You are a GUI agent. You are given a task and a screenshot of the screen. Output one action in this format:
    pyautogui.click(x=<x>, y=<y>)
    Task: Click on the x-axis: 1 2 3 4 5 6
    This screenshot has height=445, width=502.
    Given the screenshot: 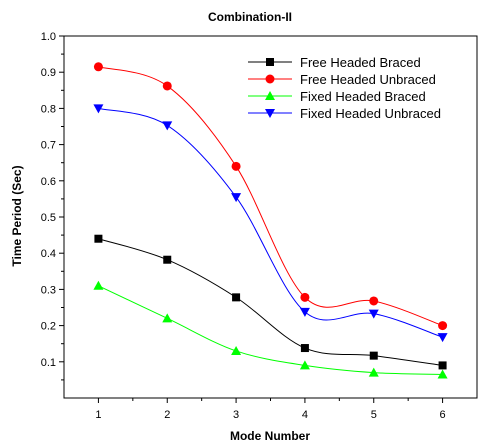 What is the action you would take?
    pyautogui.click(x=270, y=409)
    